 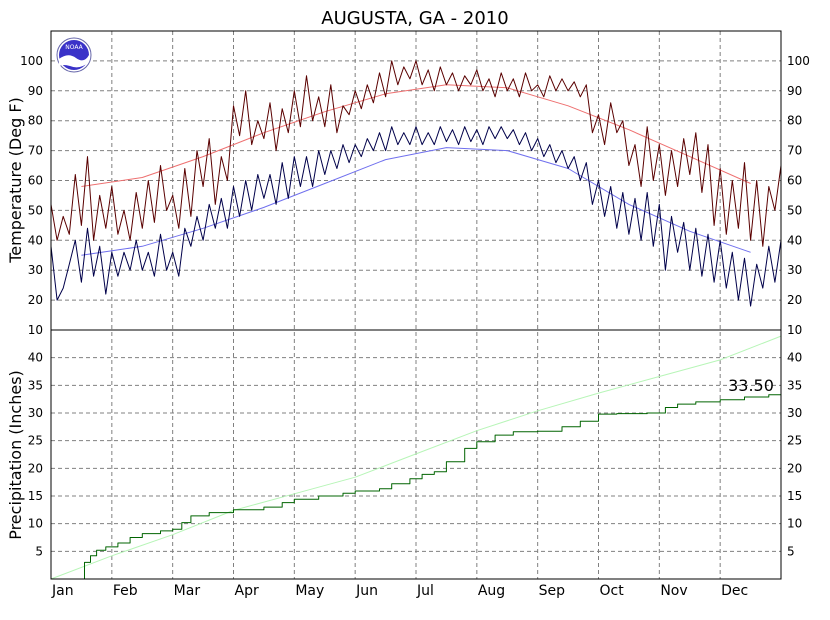 I want to click on temperature-tick-label-right: 60, so click(x=794, y=181).